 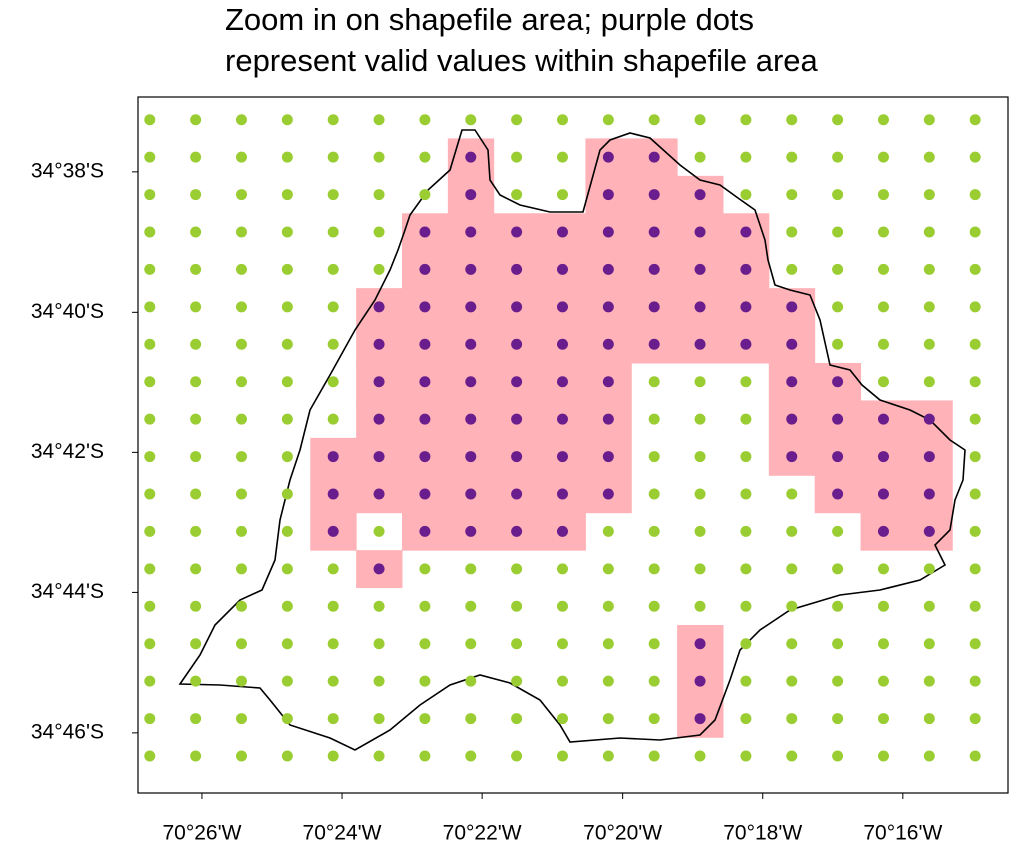 I want to click on x-tick-label: 70°26'W, so click(x=201, y=833).